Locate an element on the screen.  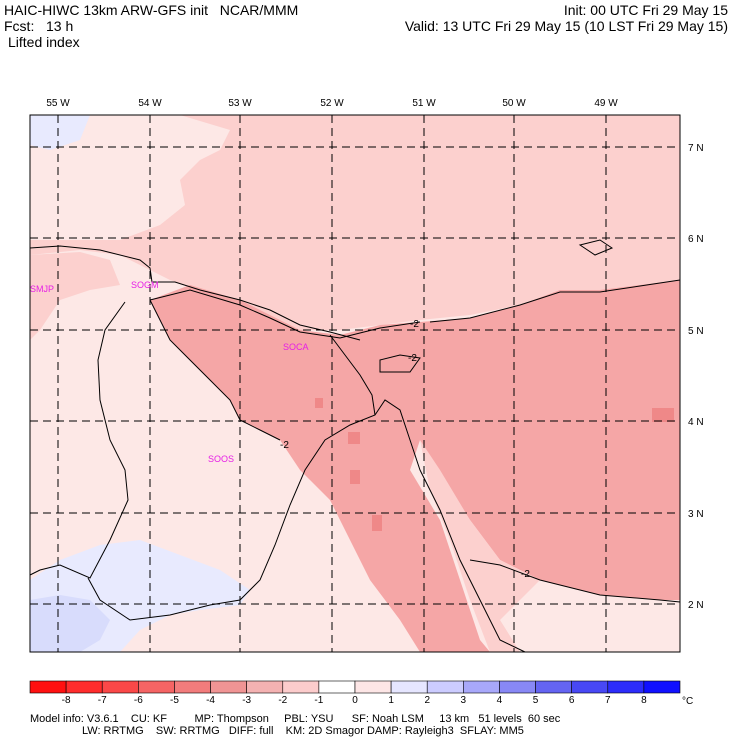
colorbar-unit: °C is located at coordinates (687, 701).